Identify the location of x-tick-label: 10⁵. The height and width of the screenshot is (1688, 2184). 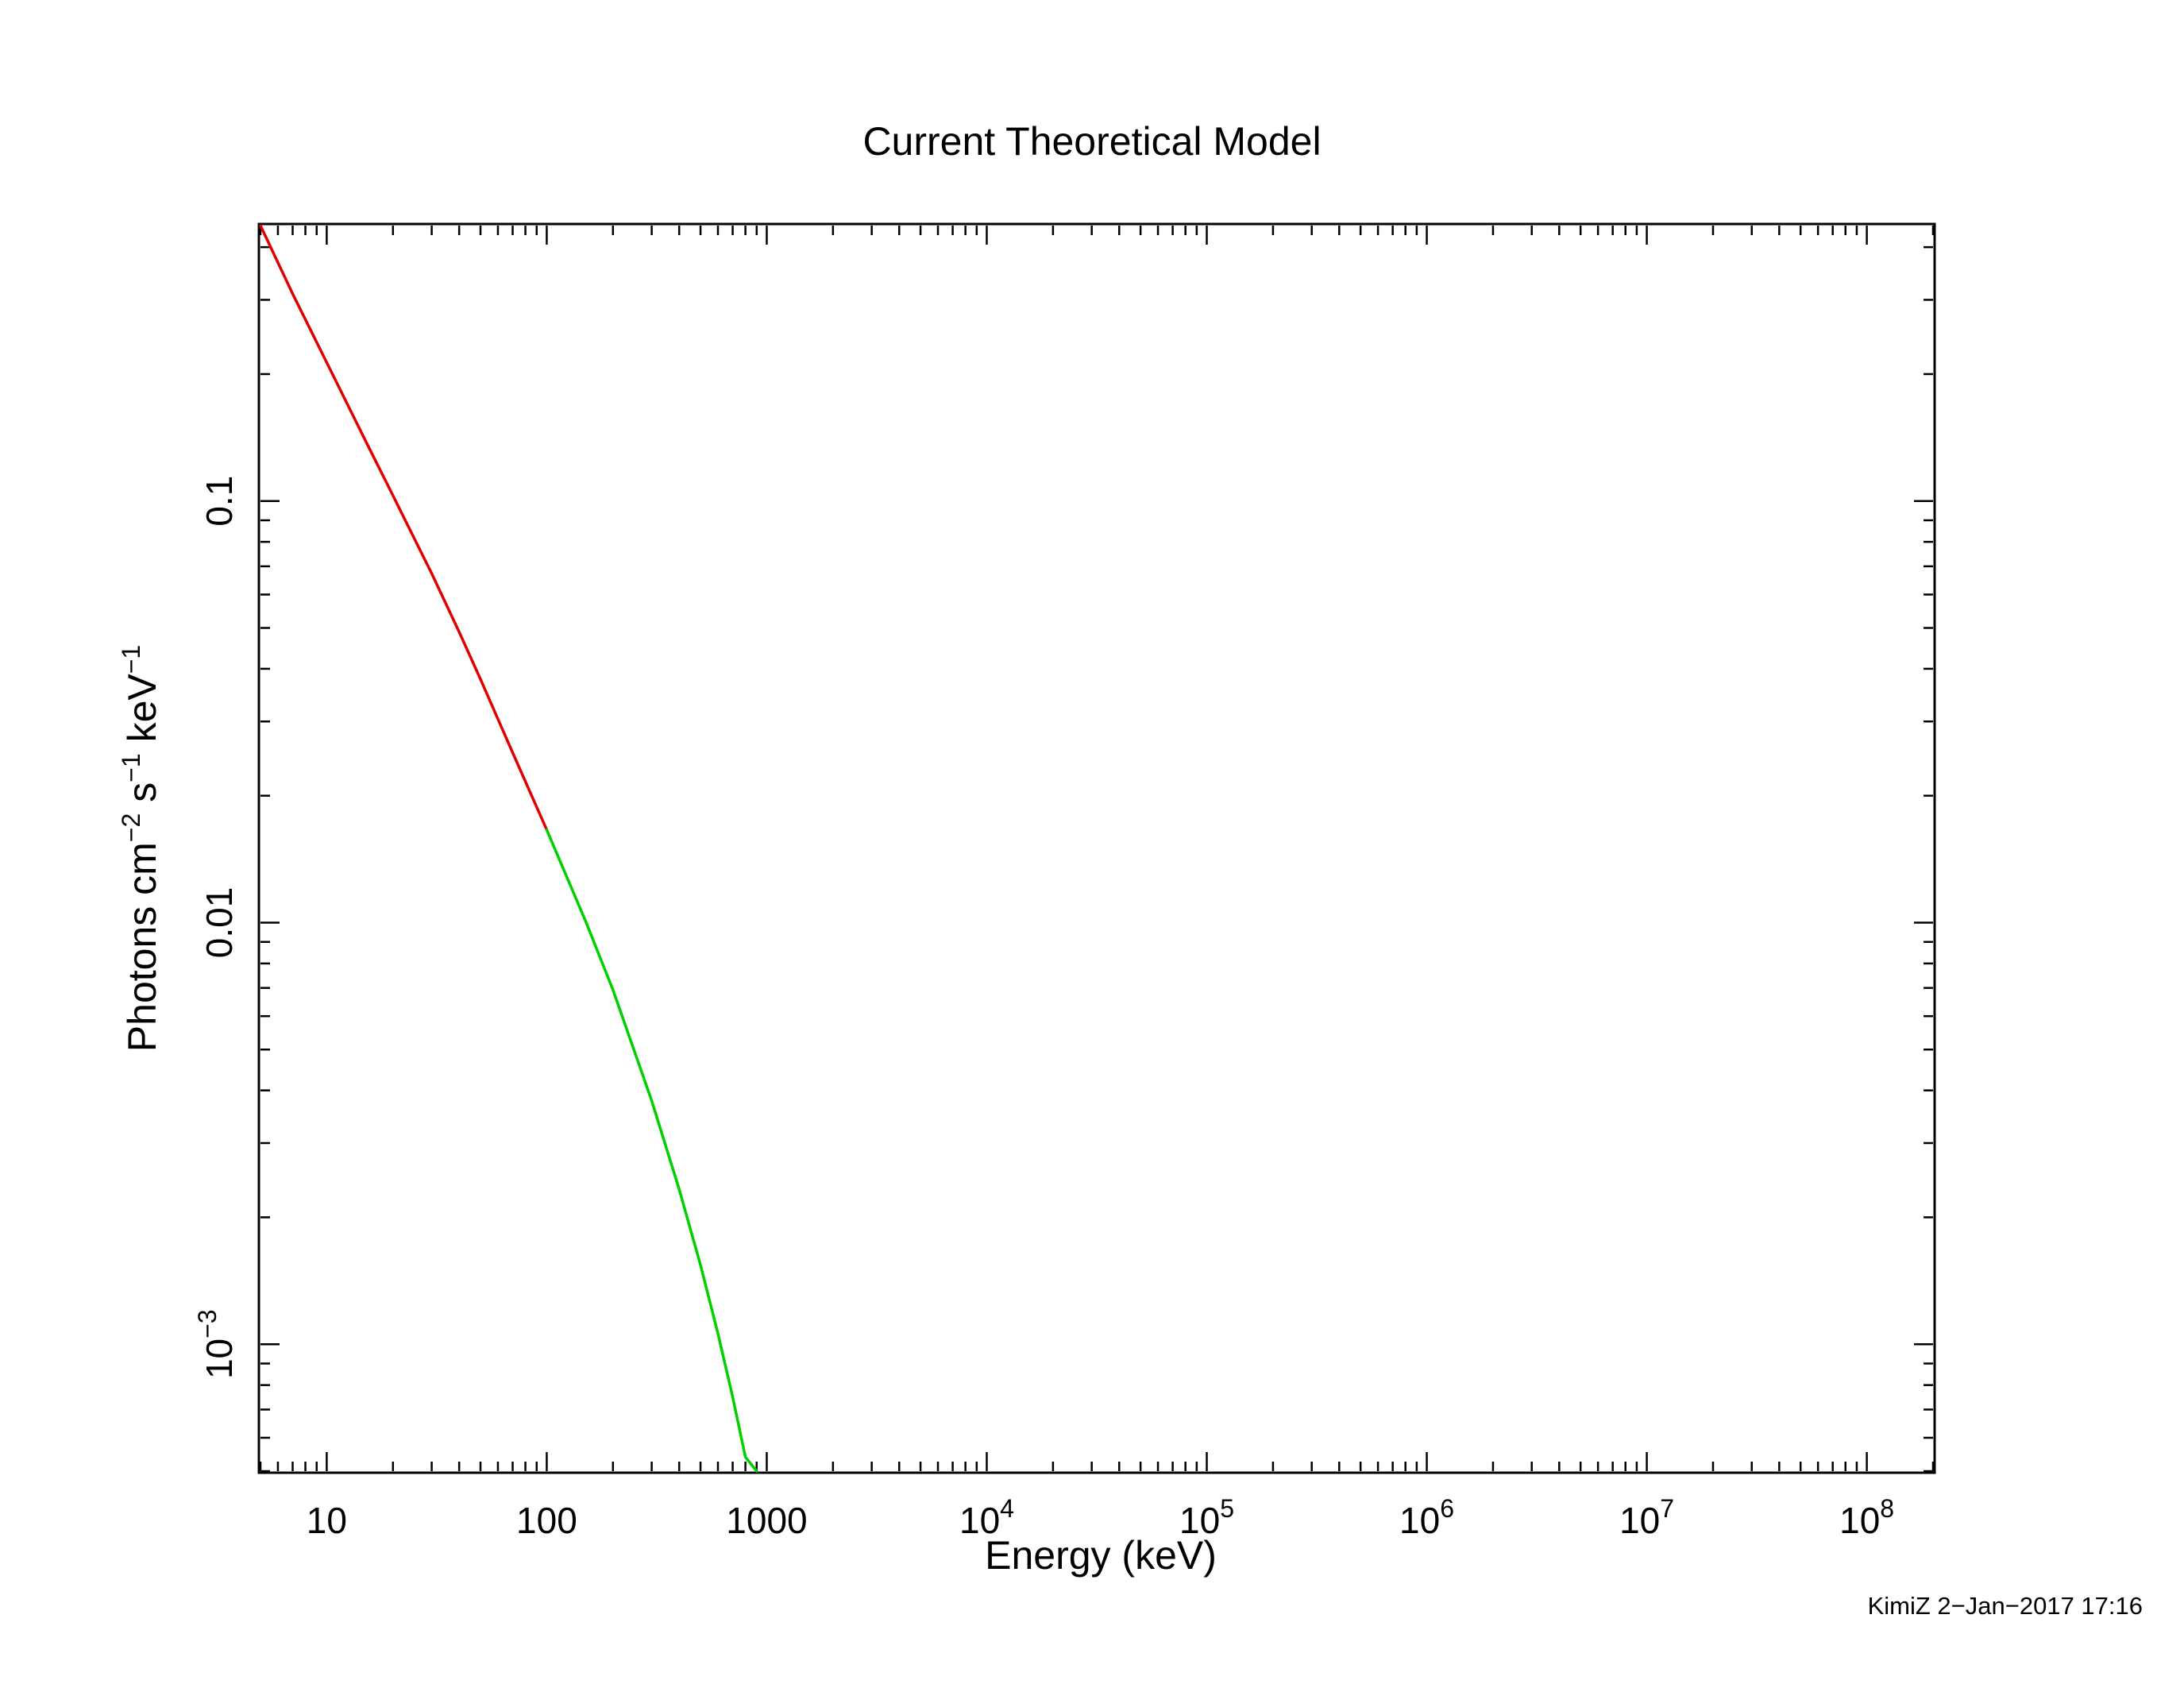
(1206, 1518).